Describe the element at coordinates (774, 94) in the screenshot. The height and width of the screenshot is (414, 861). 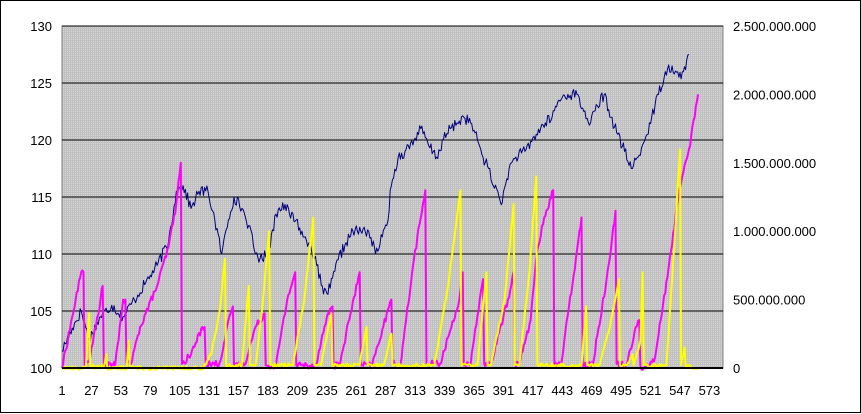
I see `y-right-tick-label: 2.000.000.000` at that location.